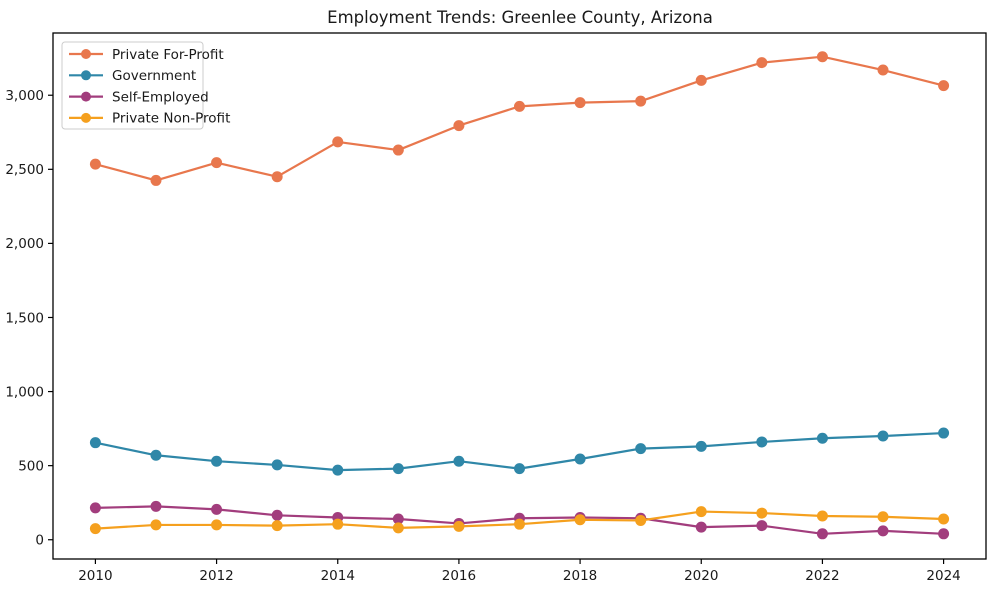 The height and width of the screenshot is (600, 1000). Describe the element at coordinates (24, 96) in the screenshot. I see `y-tick-label: 3,000` at that location.